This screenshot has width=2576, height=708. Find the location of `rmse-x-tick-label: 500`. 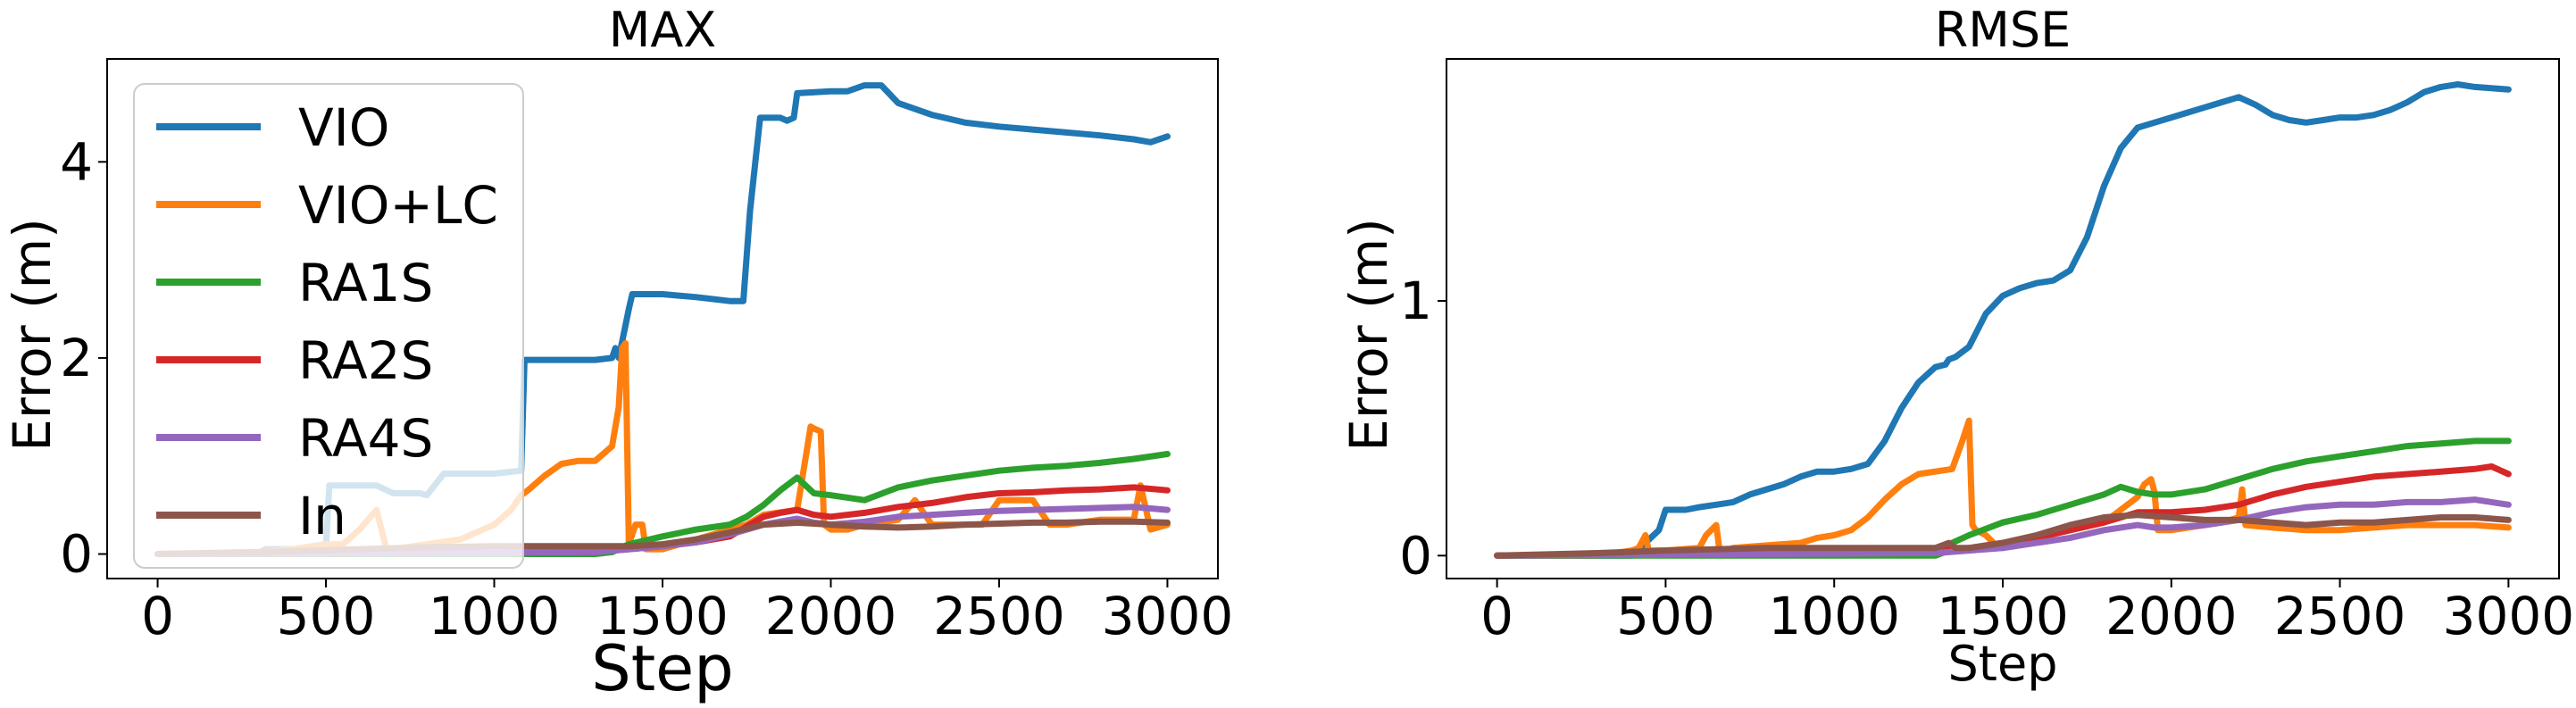

rmse-x-tick-label: 500 is located at coordinates (1665, 616).